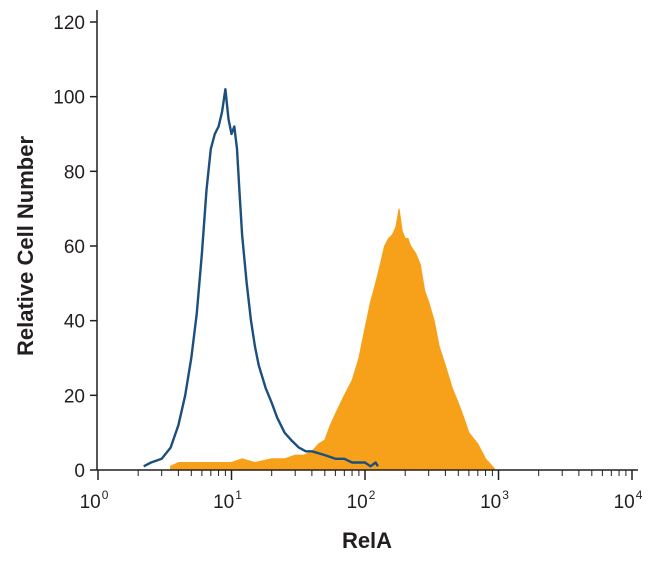  Describe the element at coordinates (361, 500) in the screenshot. I see `x-tick-label: 10²` at that location.